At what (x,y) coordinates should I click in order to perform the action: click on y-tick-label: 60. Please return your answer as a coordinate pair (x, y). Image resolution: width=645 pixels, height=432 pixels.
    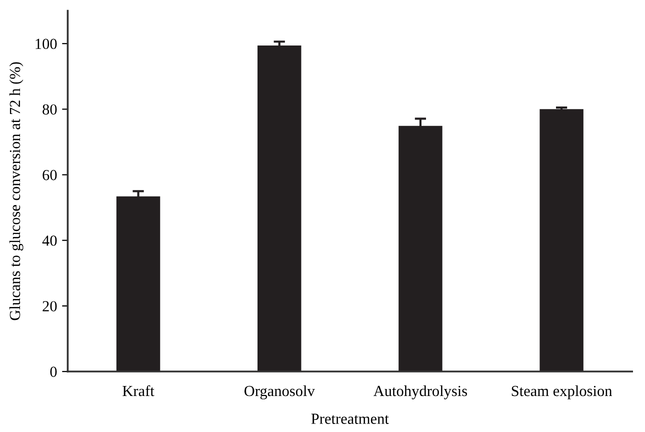
    Looking at the image, I should click on (49, 175).